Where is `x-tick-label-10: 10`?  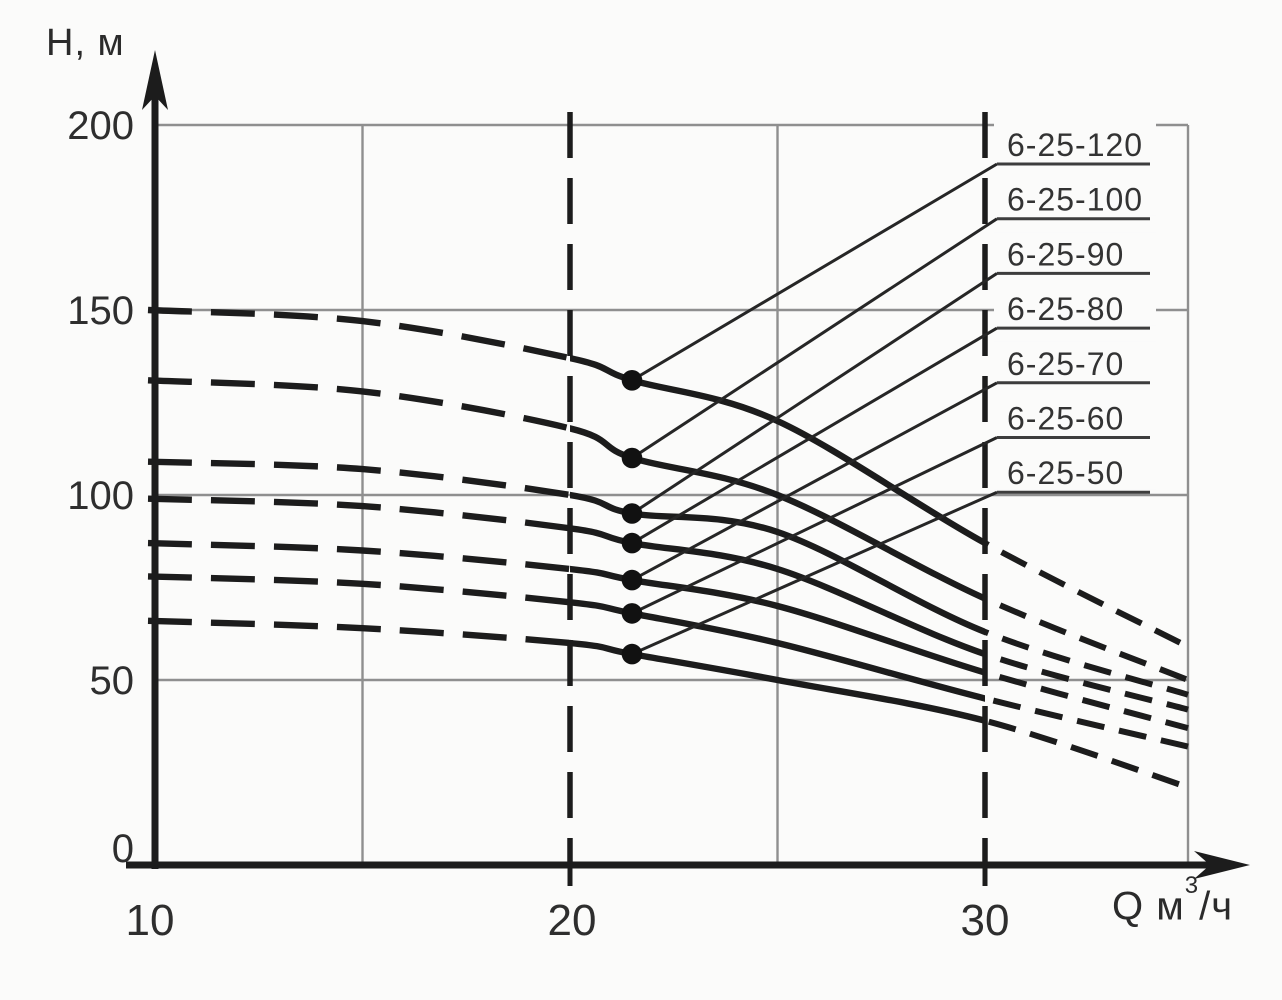 x-tick-label-10: 10 is located at coordinates (150, 920).